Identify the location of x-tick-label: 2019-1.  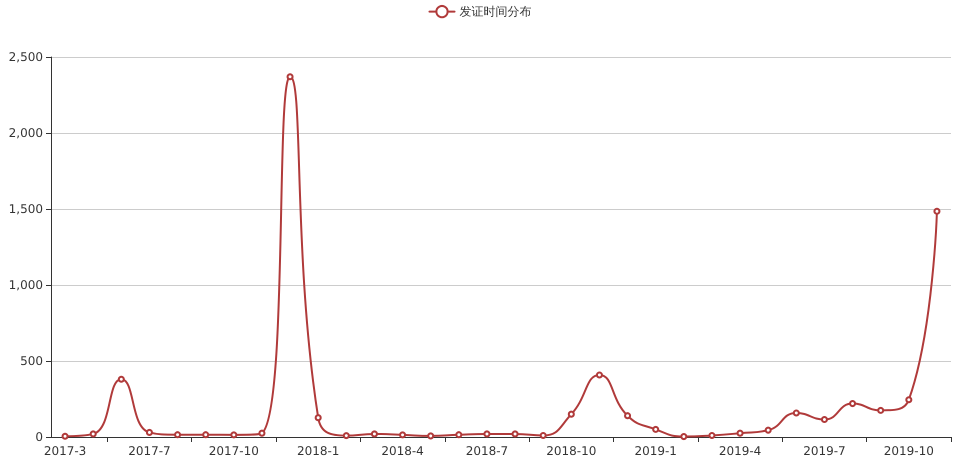
(655, 451).